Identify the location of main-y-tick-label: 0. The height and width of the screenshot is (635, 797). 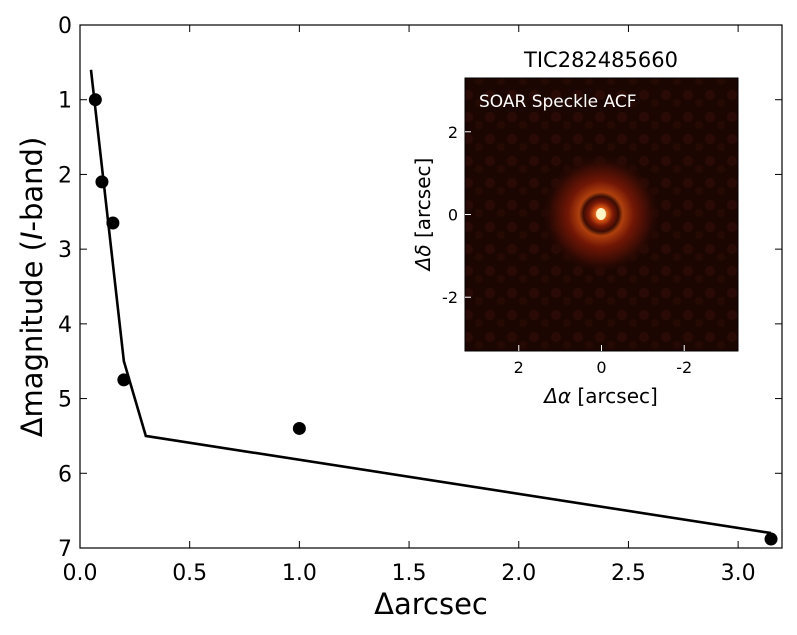
(65, 26).